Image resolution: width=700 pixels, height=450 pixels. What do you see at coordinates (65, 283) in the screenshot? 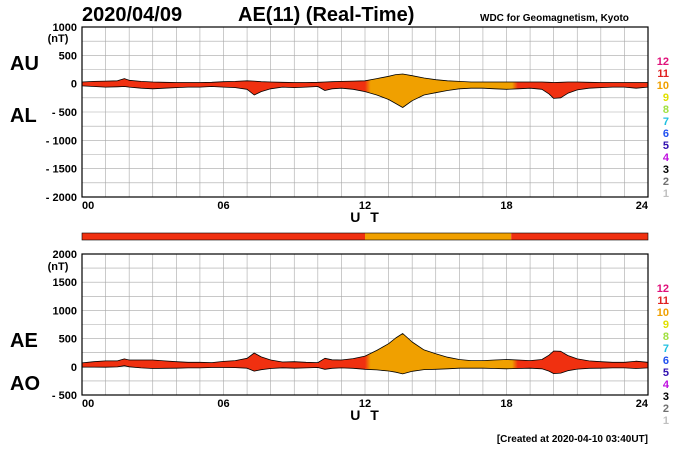
I see `y-tick-label: 1500` at bounding box center [65, 283].